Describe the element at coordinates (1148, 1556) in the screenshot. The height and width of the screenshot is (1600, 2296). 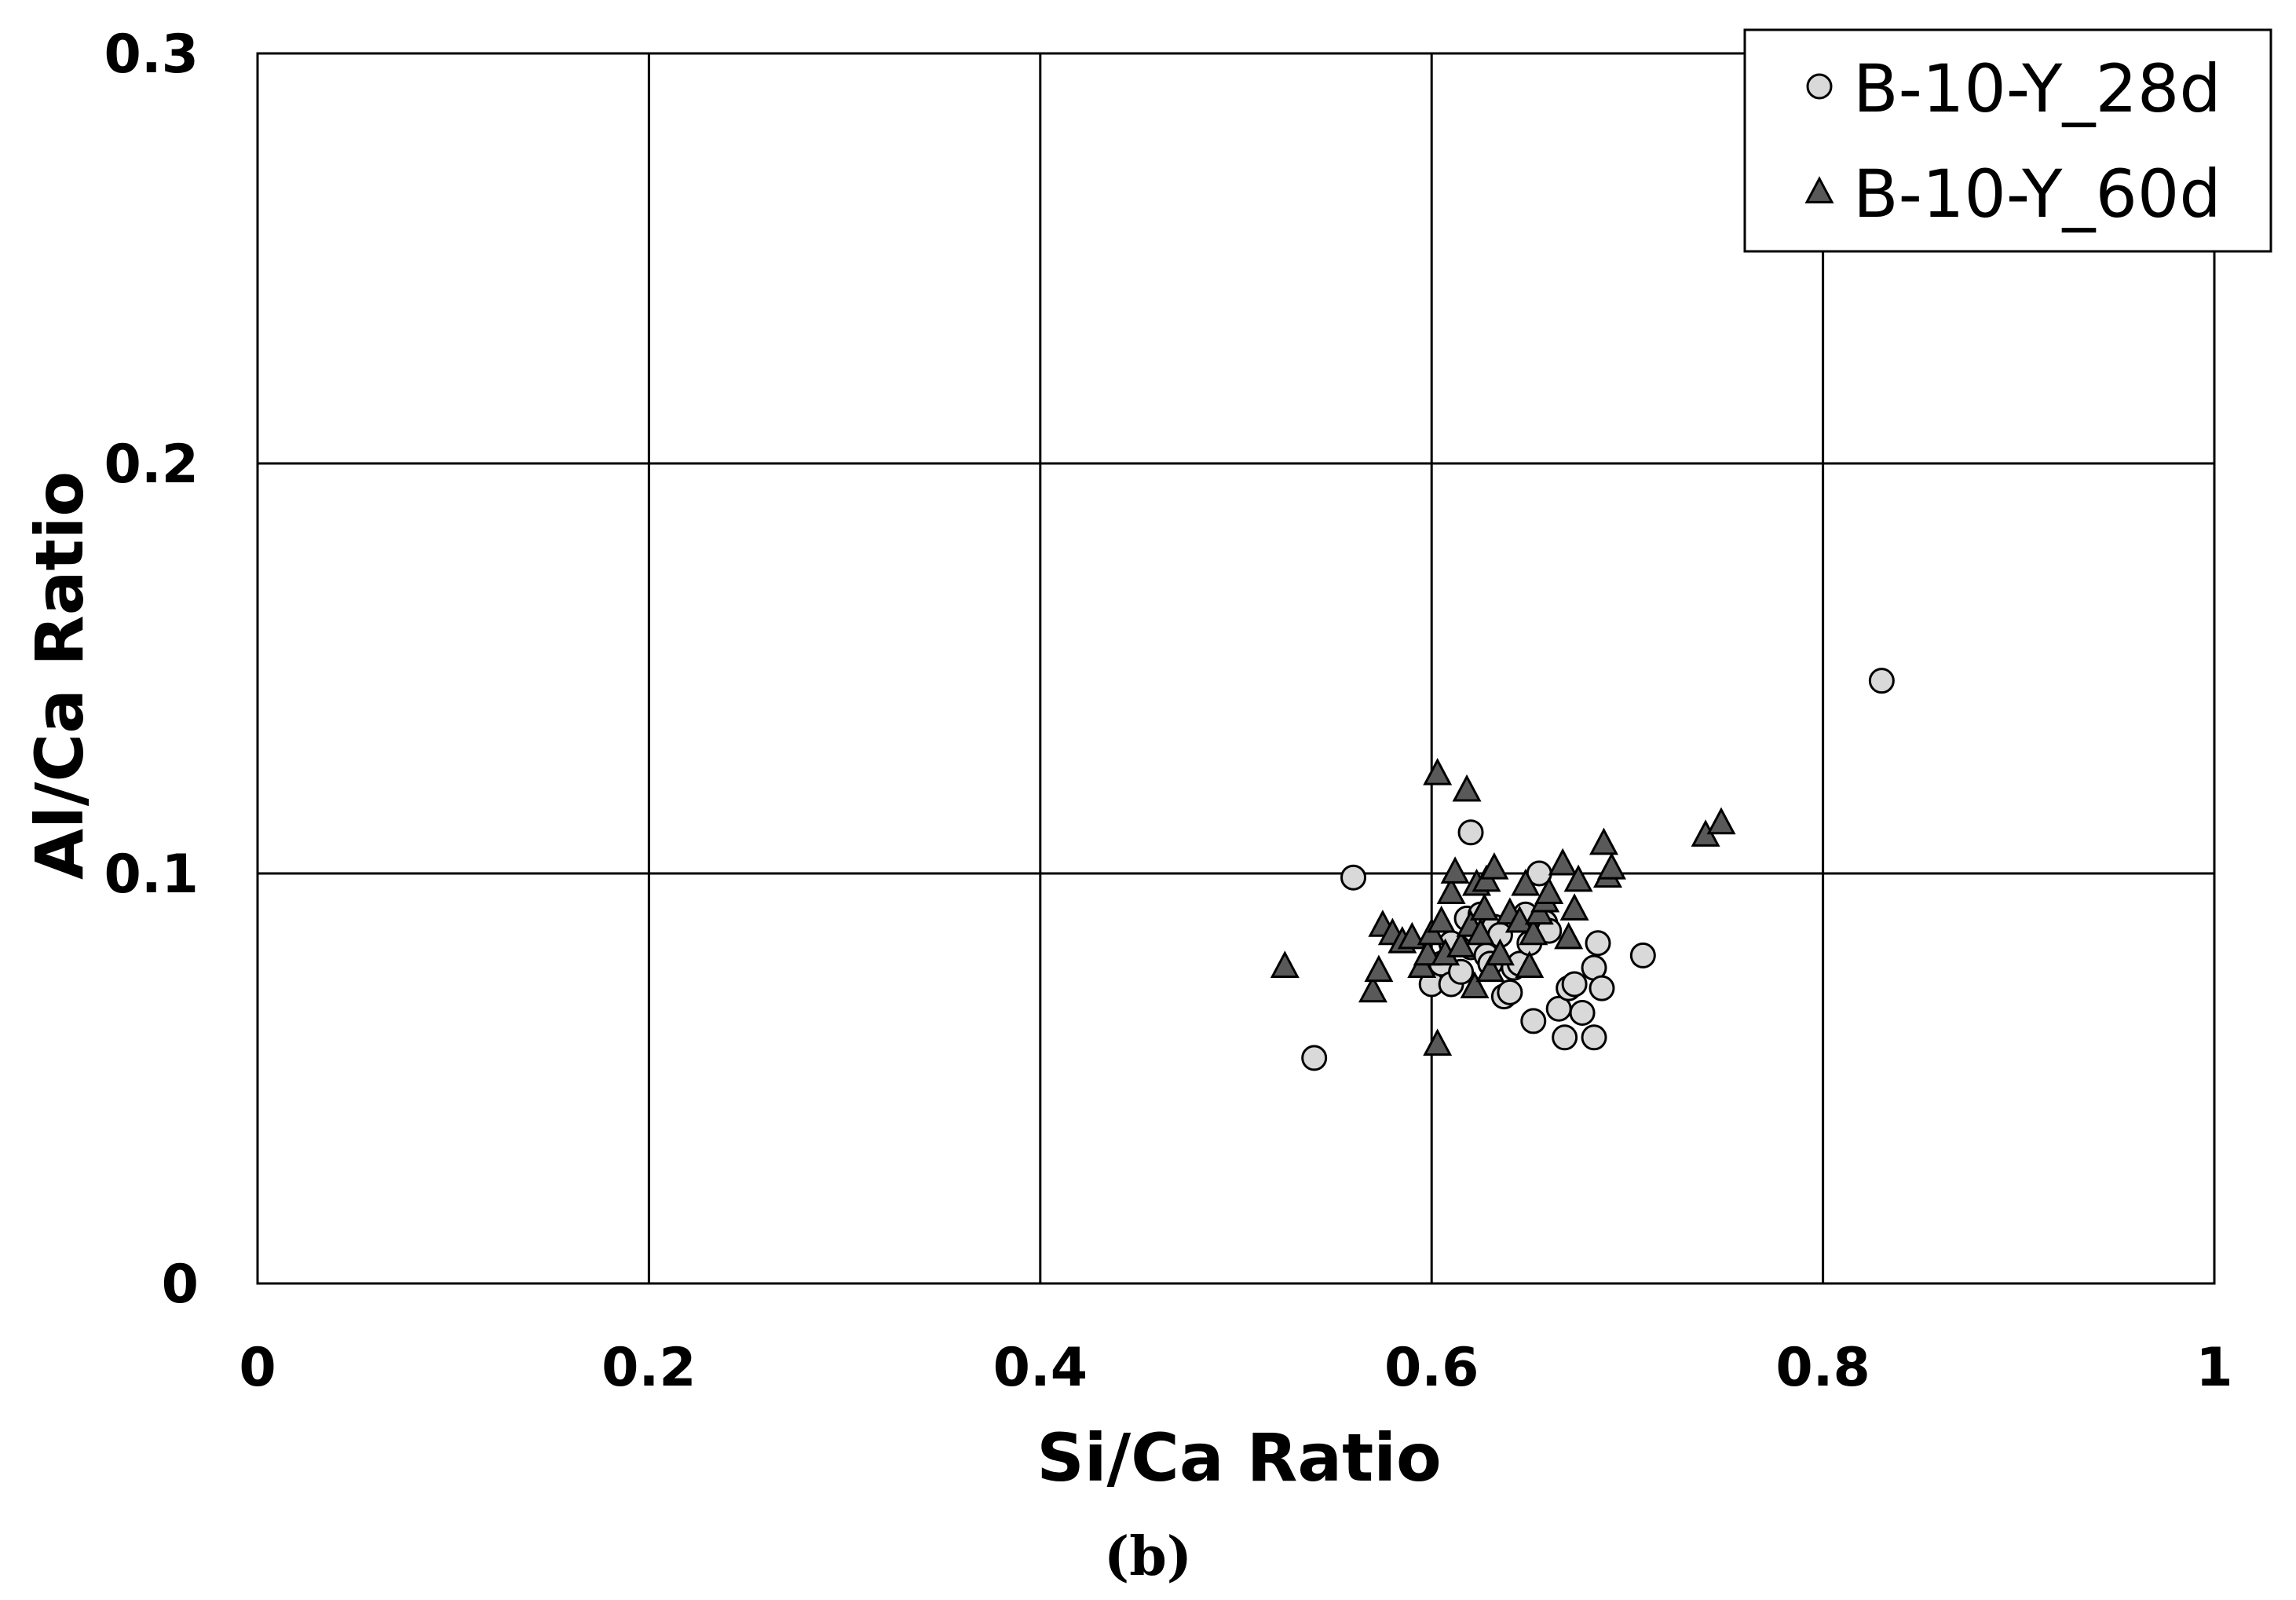
I see `figure-caption: (b)` at that location.